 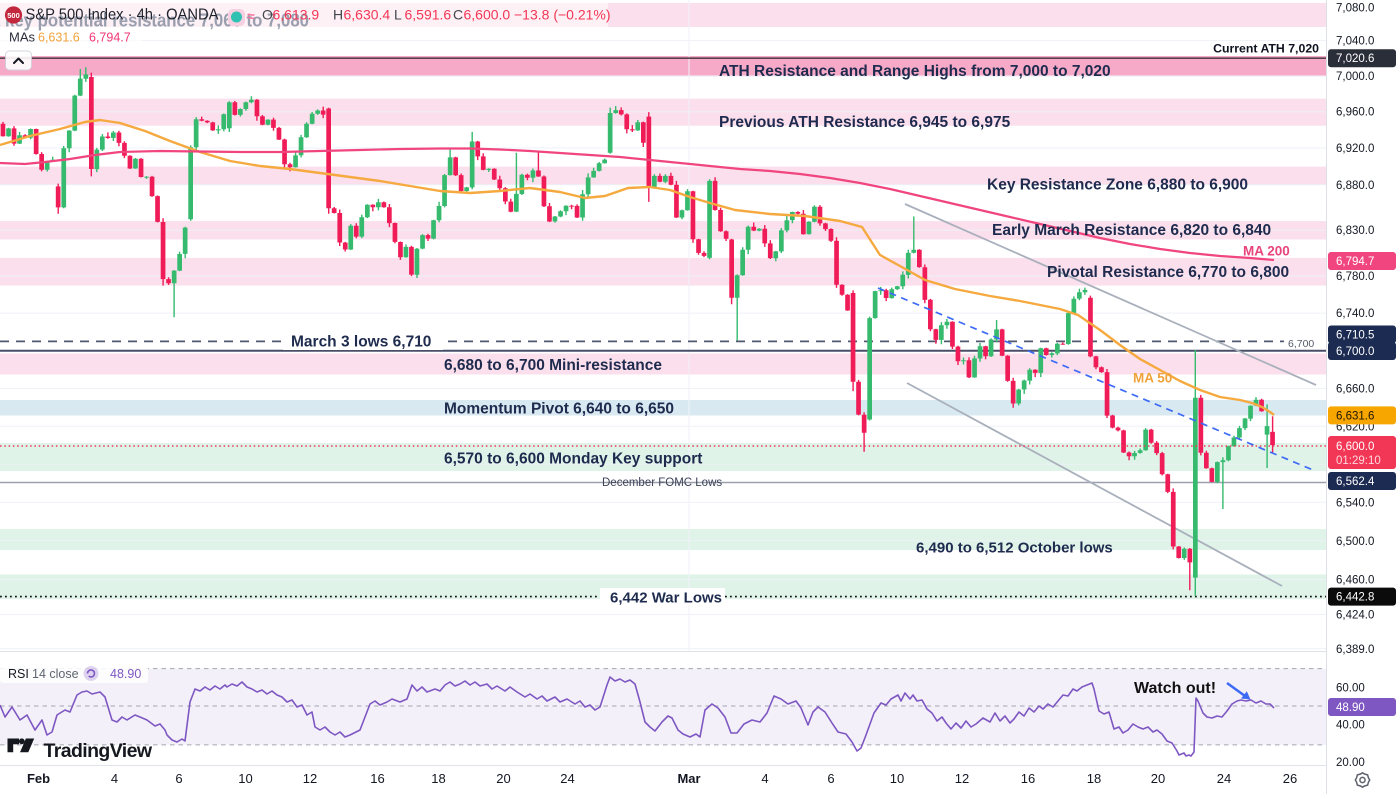 I want to click on svg-text: C, so click(x=458, y=15).